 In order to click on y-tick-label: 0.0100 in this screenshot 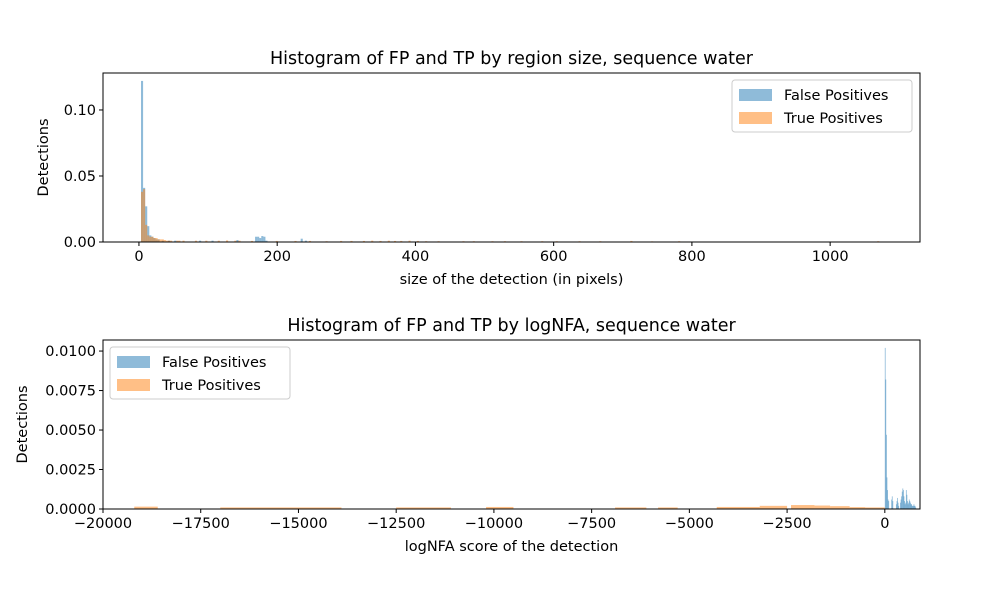, I will do `click(70, 352)`.